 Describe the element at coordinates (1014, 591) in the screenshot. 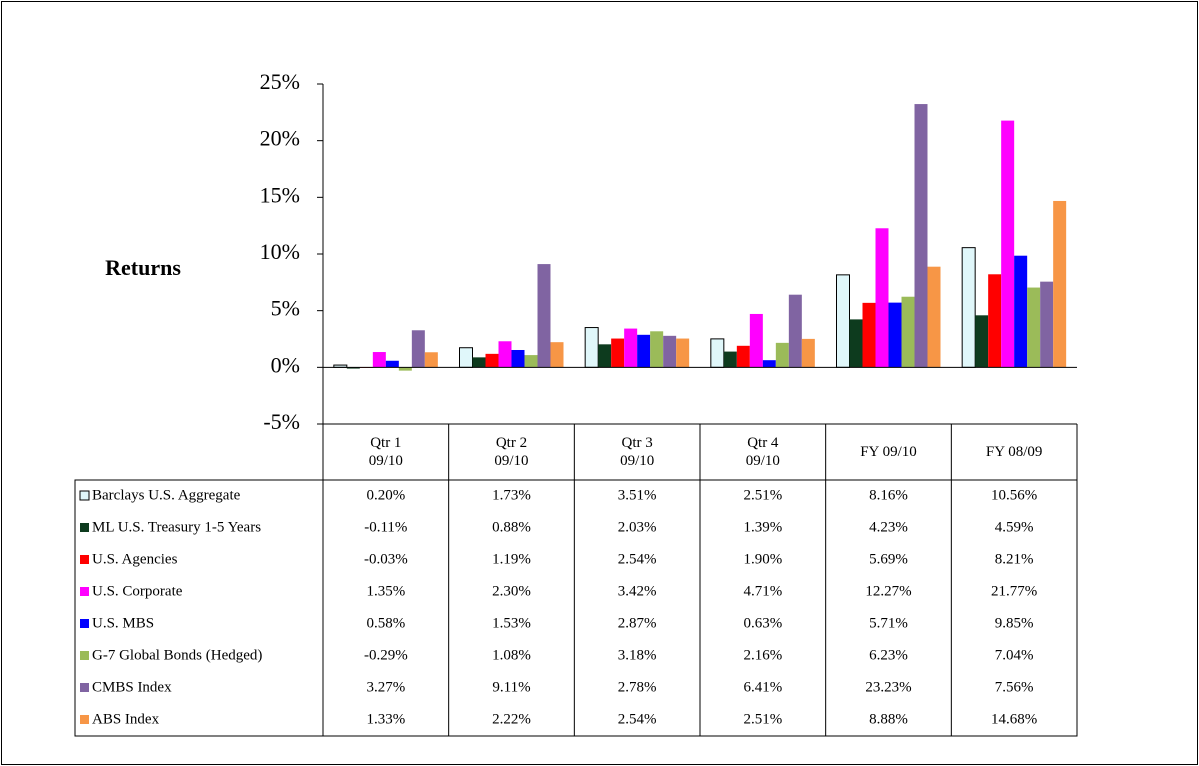

I see `table-value: 21.77%` at that location.